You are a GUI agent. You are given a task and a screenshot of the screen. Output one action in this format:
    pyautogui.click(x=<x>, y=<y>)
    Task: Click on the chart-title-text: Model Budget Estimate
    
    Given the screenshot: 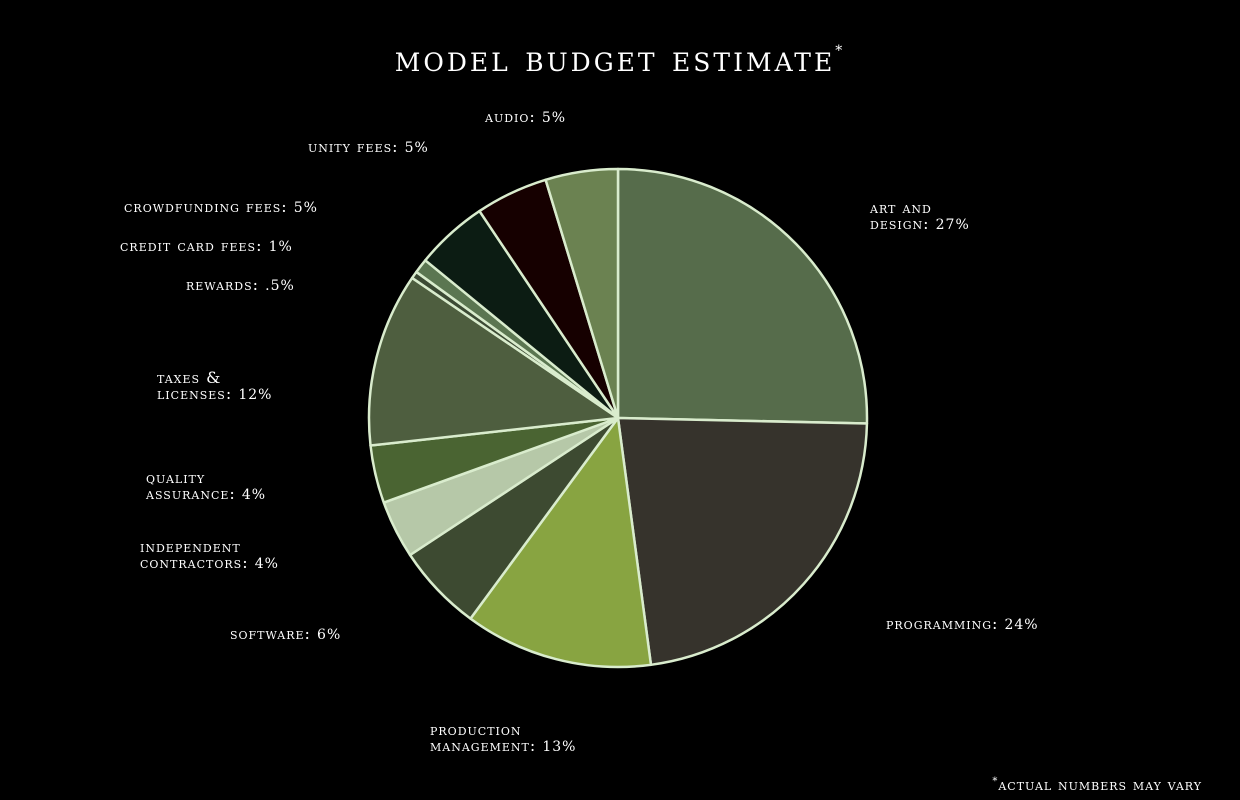 What is the action you would take?
    pyautogui.click(x=615, y=59)
    